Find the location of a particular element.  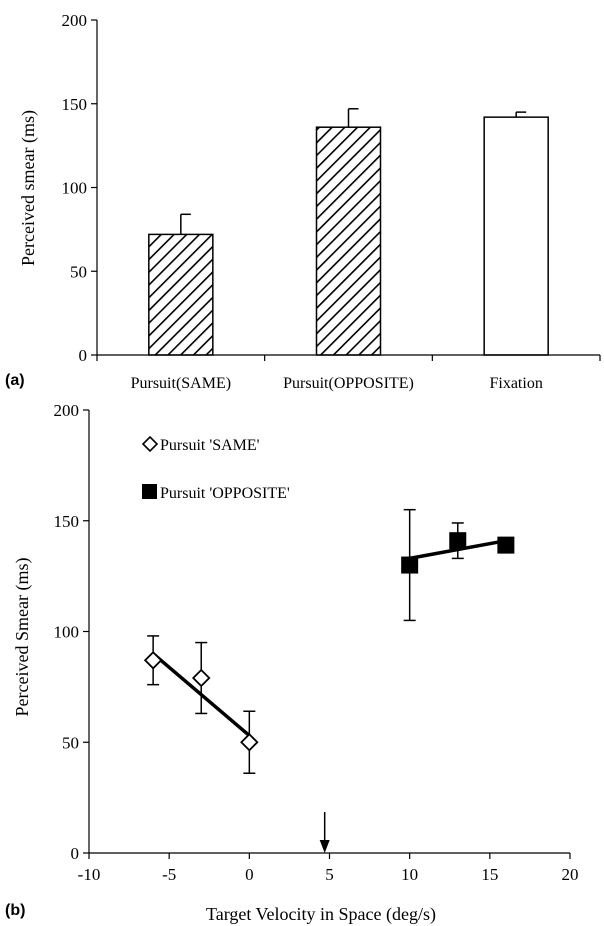

x-tick-label: -5 is located at coordinates (169, 874).